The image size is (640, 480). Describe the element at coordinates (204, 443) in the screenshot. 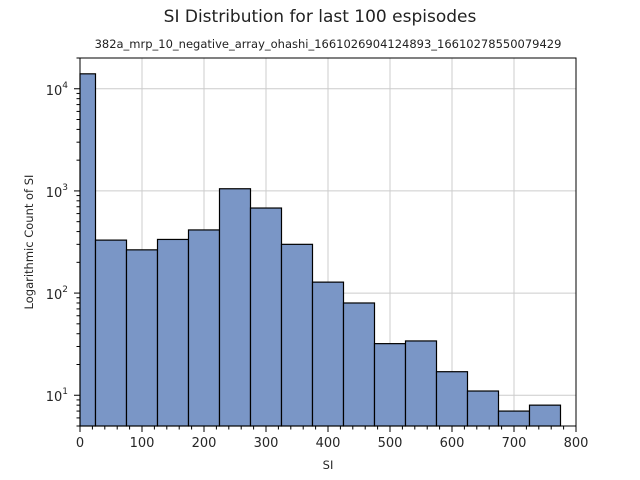

I see `x-tick-label: 200` at that location.